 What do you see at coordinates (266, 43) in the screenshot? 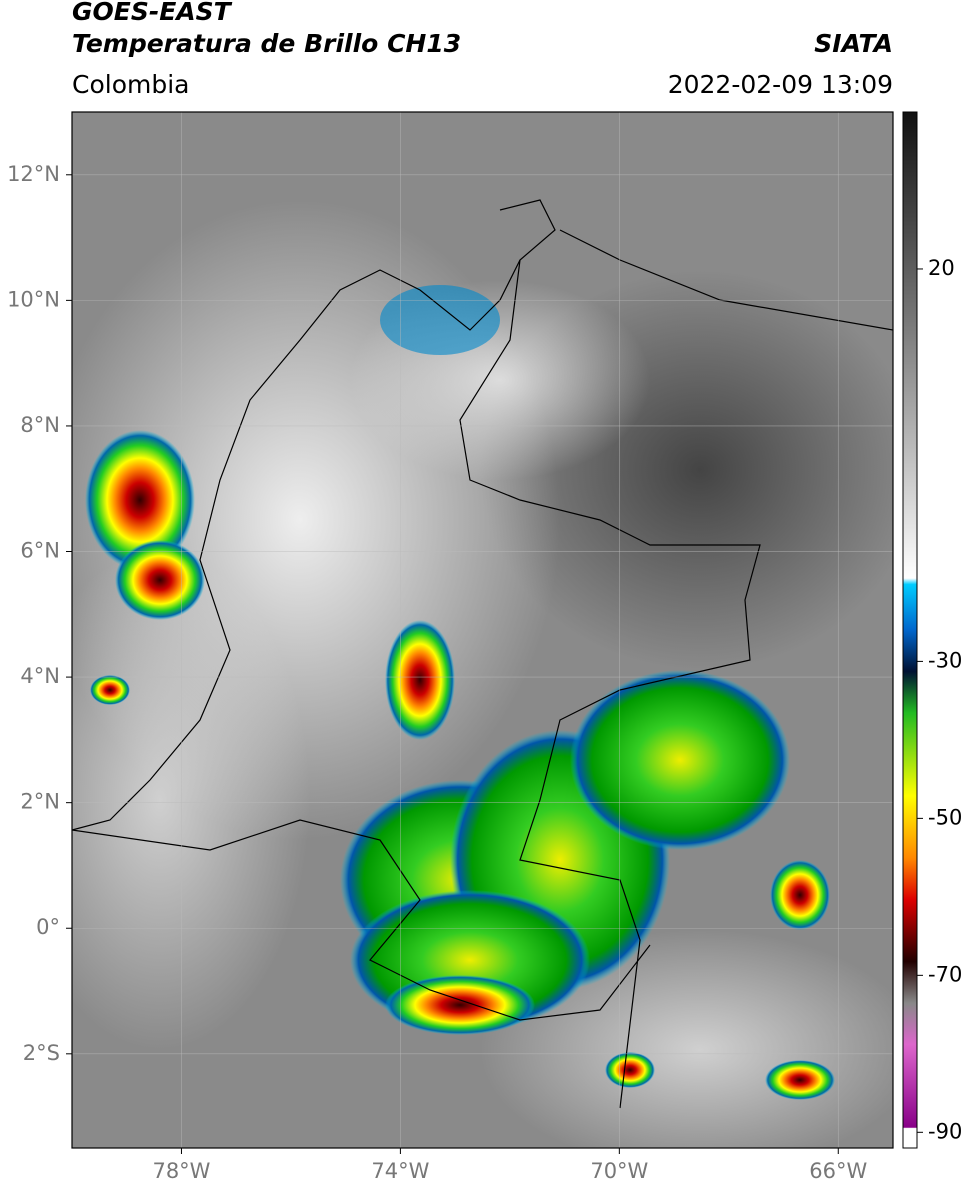
I see `title: Temperatura de Brillo CH13` at bounding box center [266, 43].